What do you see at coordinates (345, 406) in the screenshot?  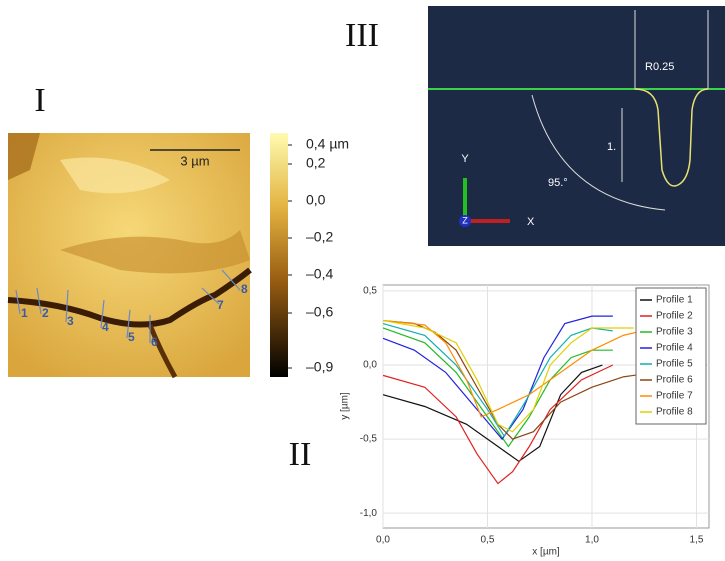 I see `y-axis-label: y [µm]` at bounding box center [345, 406].